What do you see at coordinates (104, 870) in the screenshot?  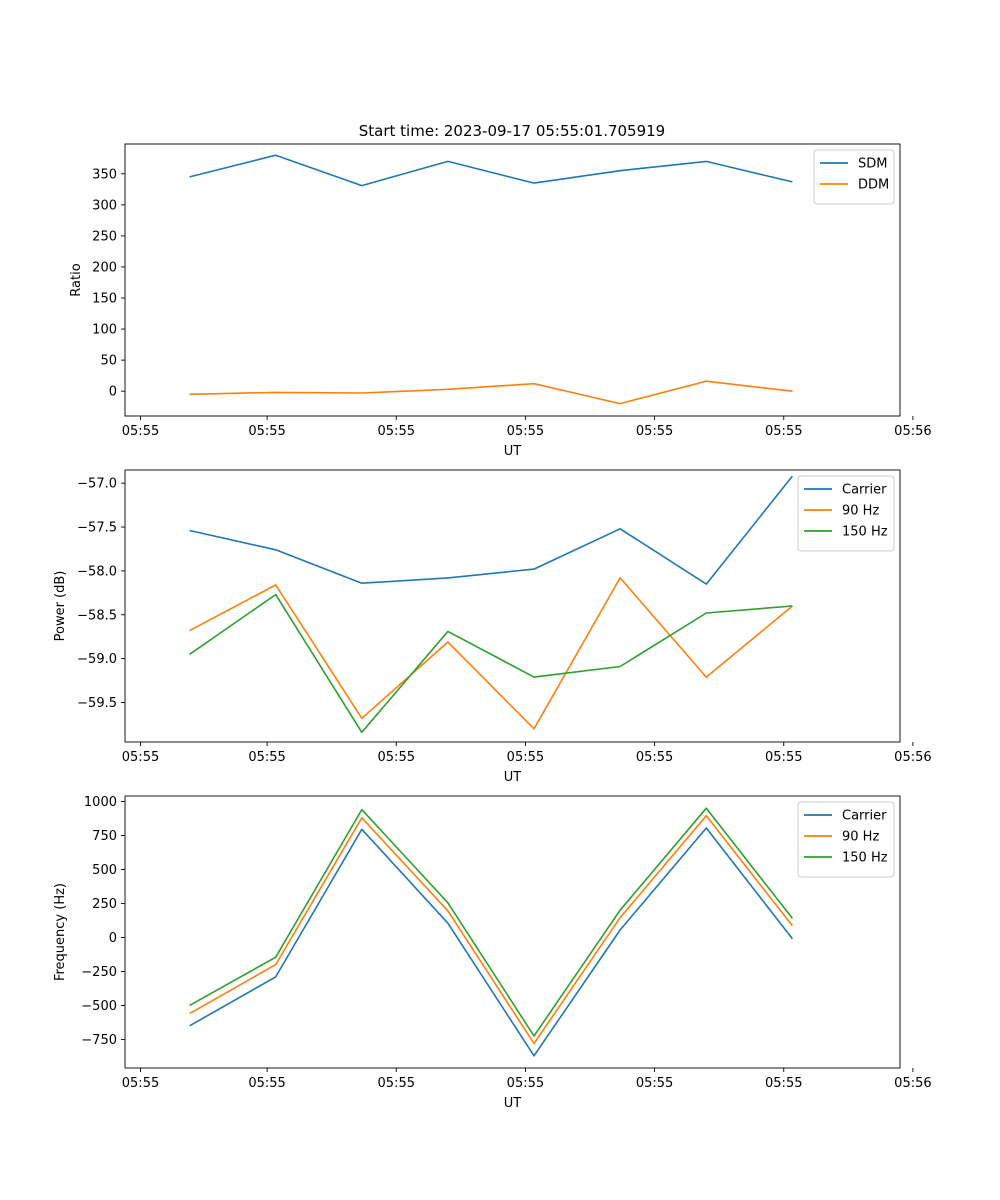 I see `chart-3-y-tick-label: 500` at bounding box center [104, 870].